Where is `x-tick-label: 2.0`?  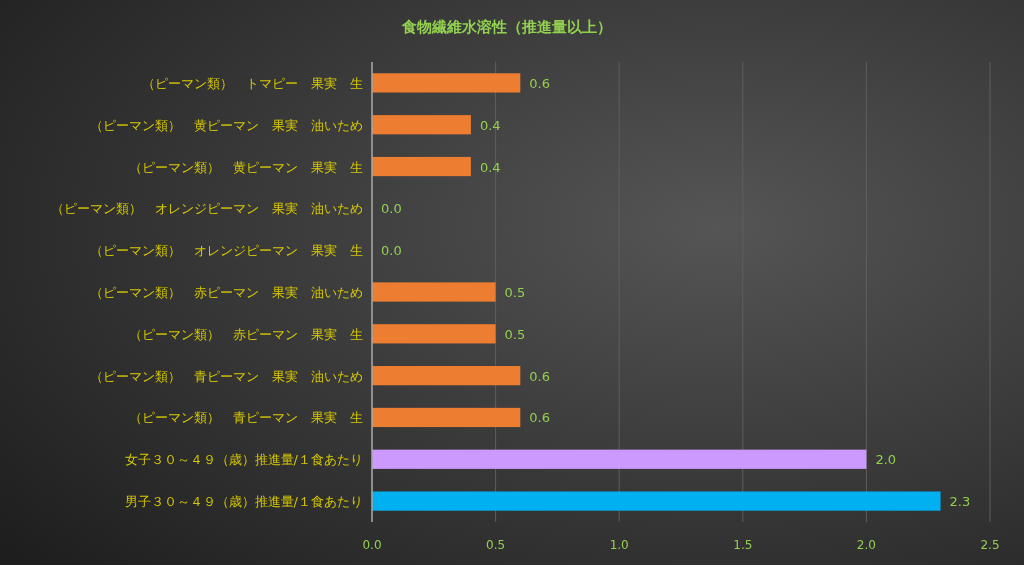
x-tick-label: 2.0 is located at coordinates (866, 545).